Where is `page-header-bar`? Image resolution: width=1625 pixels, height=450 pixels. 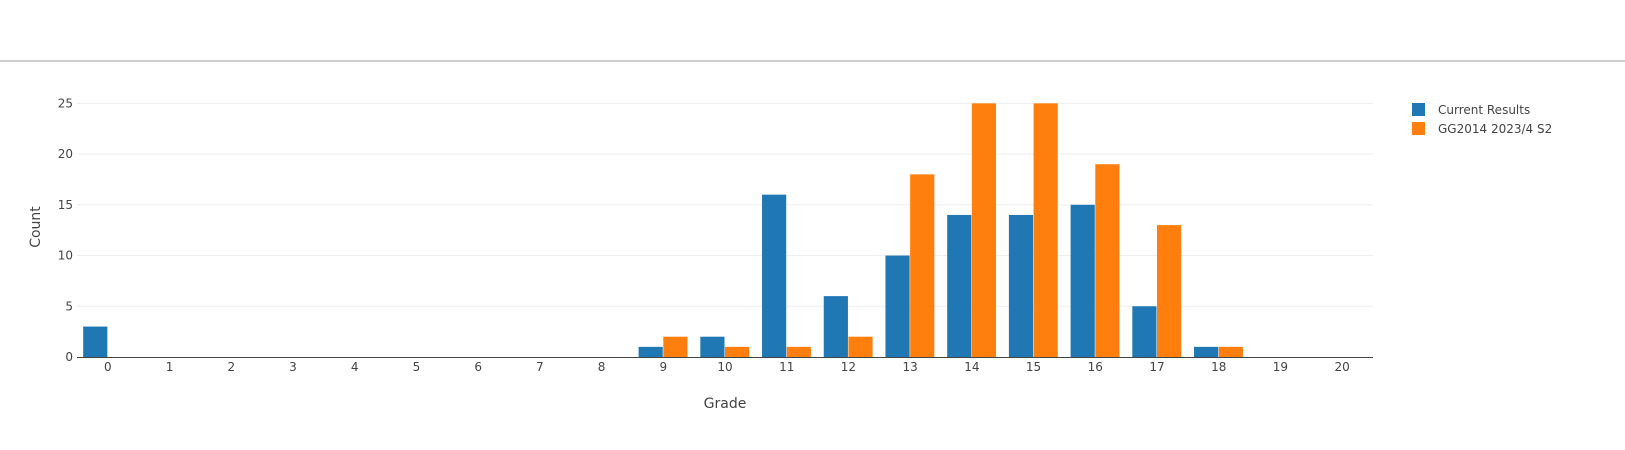
page-header-bar is located at coordinates (812, 31).